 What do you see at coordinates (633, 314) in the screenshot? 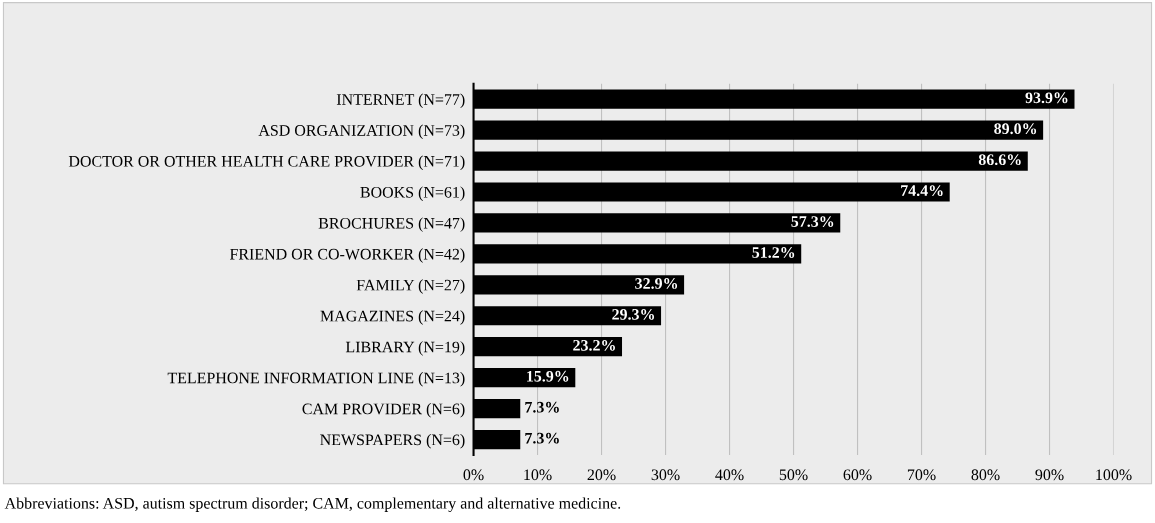
I see `data-label: 29.3%` at bounding box center [633, 314].